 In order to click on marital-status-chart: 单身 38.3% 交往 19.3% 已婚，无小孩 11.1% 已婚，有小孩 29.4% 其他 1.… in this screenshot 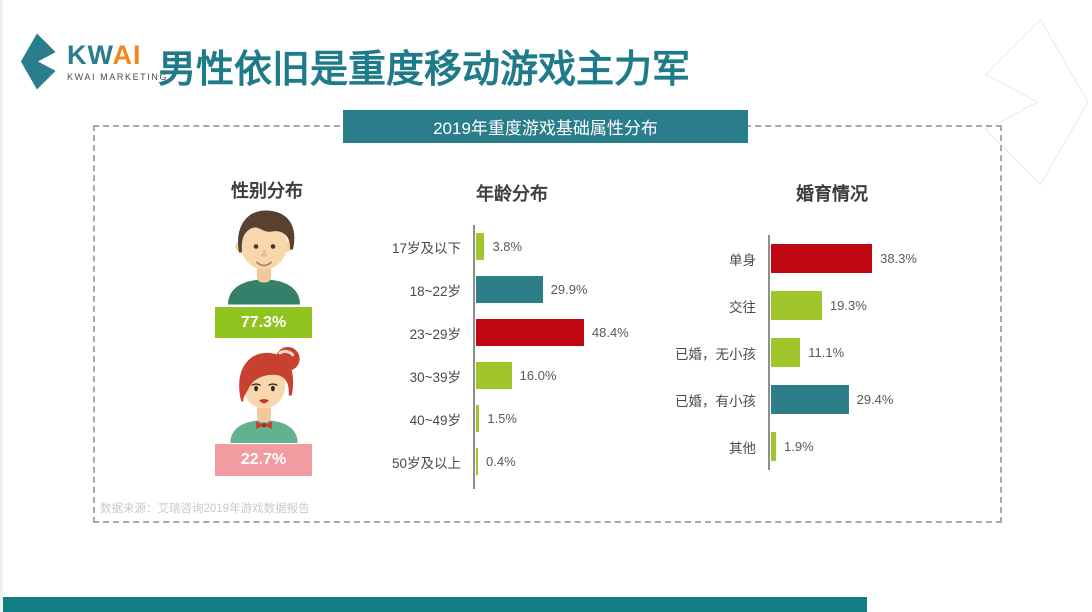, I will do `click(795, 357)`.